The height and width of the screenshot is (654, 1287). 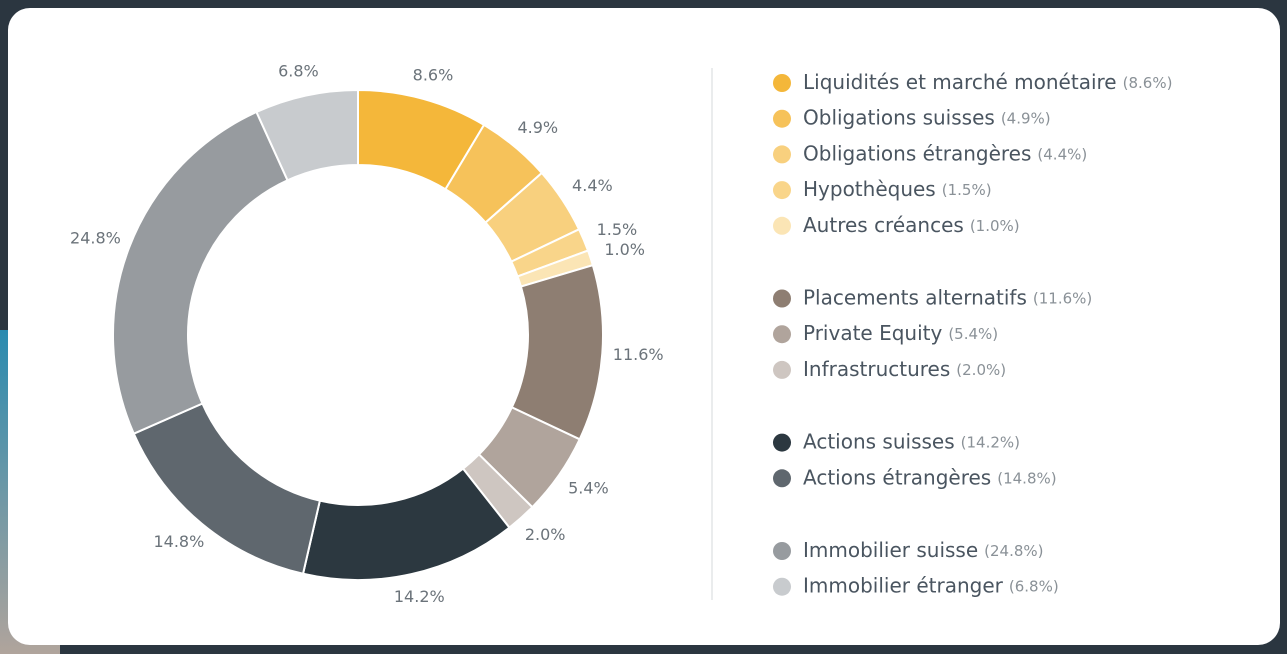 I want to click on slice-label: 14.2%, so click(x=419, y=596).